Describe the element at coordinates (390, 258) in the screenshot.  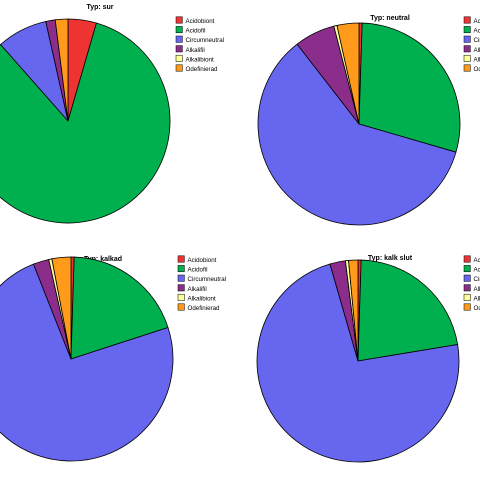
I see `pie-title: Typ: kalk slut` at that location.